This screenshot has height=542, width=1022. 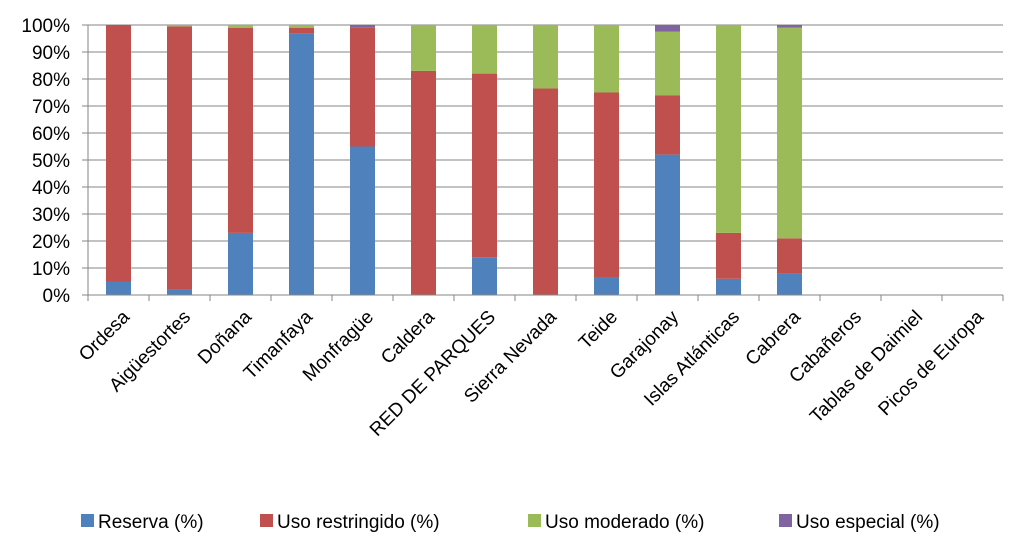 I want to click on x-category-label: Tablas de Daimiel, so click(x=866, y=367).